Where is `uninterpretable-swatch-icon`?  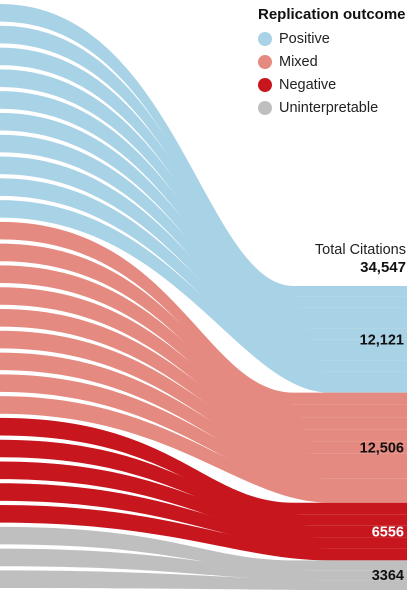
uninterpretable-swatch-icon is located at coordinates (265, 107).